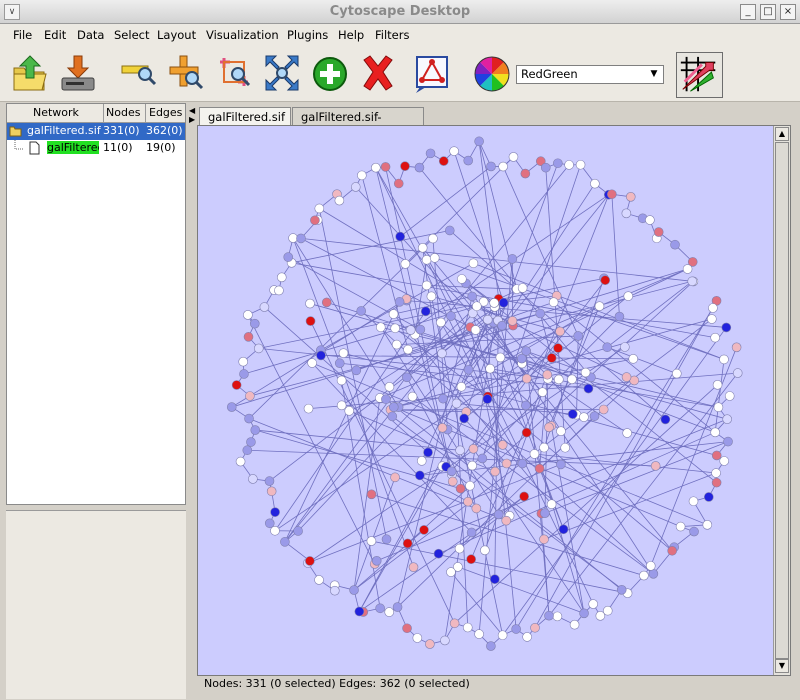 Image resolution: width=800 pixels, height=700 pixels. Describe the element at coordinates (123, 112) in the screenshot. I see `header-nodes: Nodes` at that location.